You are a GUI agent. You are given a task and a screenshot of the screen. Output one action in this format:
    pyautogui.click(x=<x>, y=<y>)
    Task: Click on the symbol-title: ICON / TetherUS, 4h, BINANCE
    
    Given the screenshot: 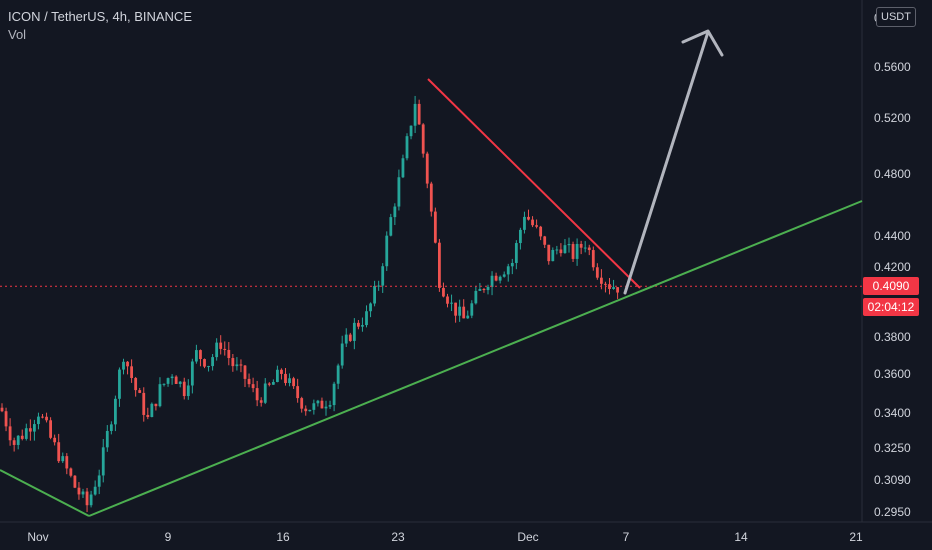 What is the action you would take?
    pyautogui.click(x=100, y=16)
    